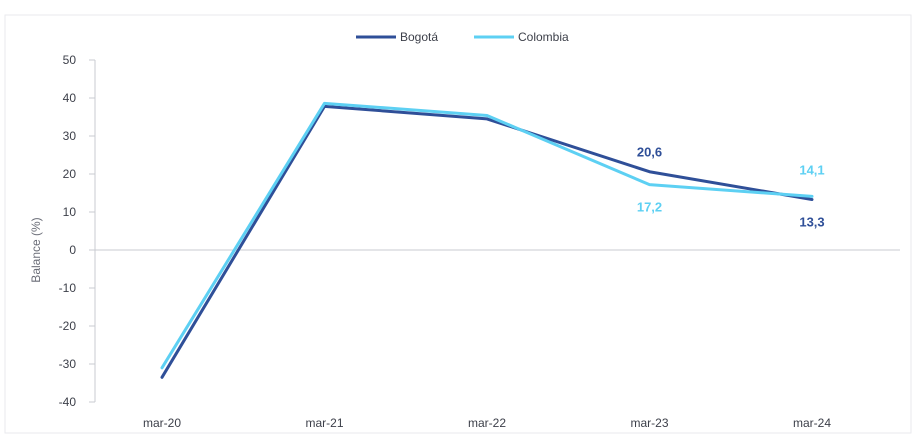 This screenshot has height=443, width=917. Describe the element at coordinates (70, 60) in the screenshot. I see `y-tick-label: 50` at that location.